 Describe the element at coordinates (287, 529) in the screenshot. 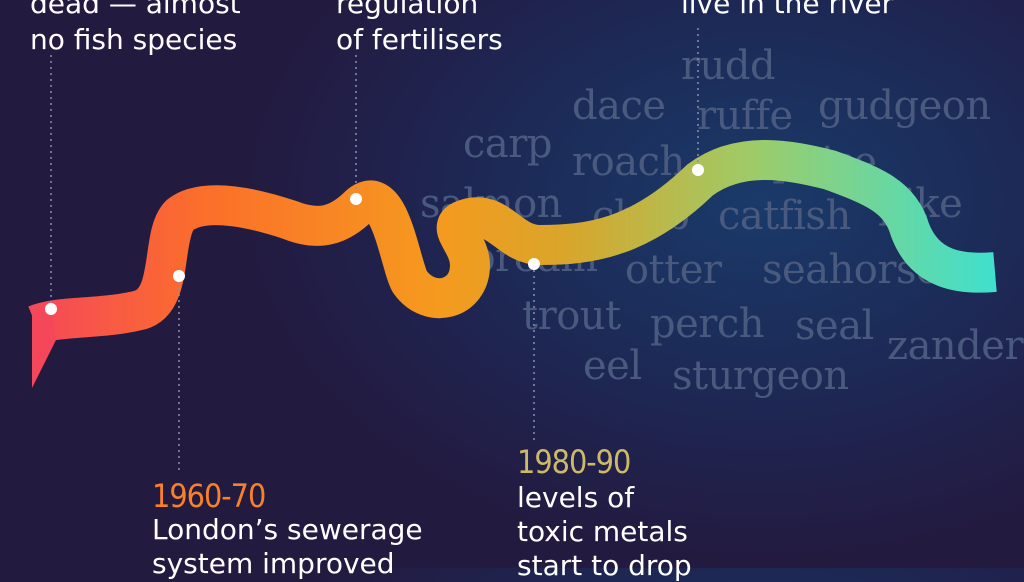

I see `caption-line: London’s sewerage` at that location.